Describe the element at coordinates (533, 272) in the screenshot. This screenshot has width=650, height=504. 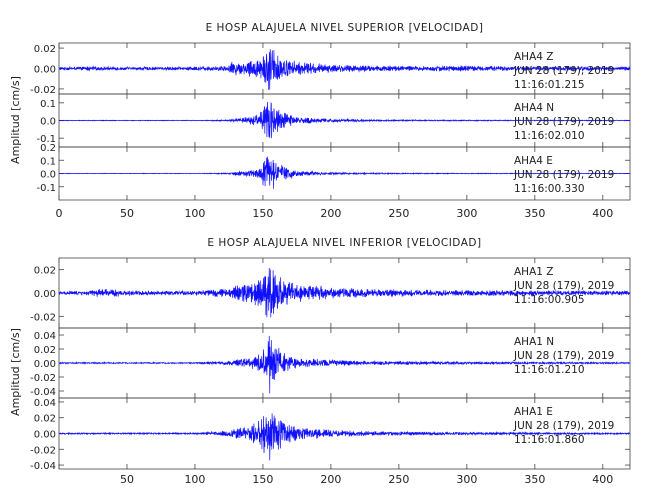
I see `station-label: AHA1 Z` at that location.